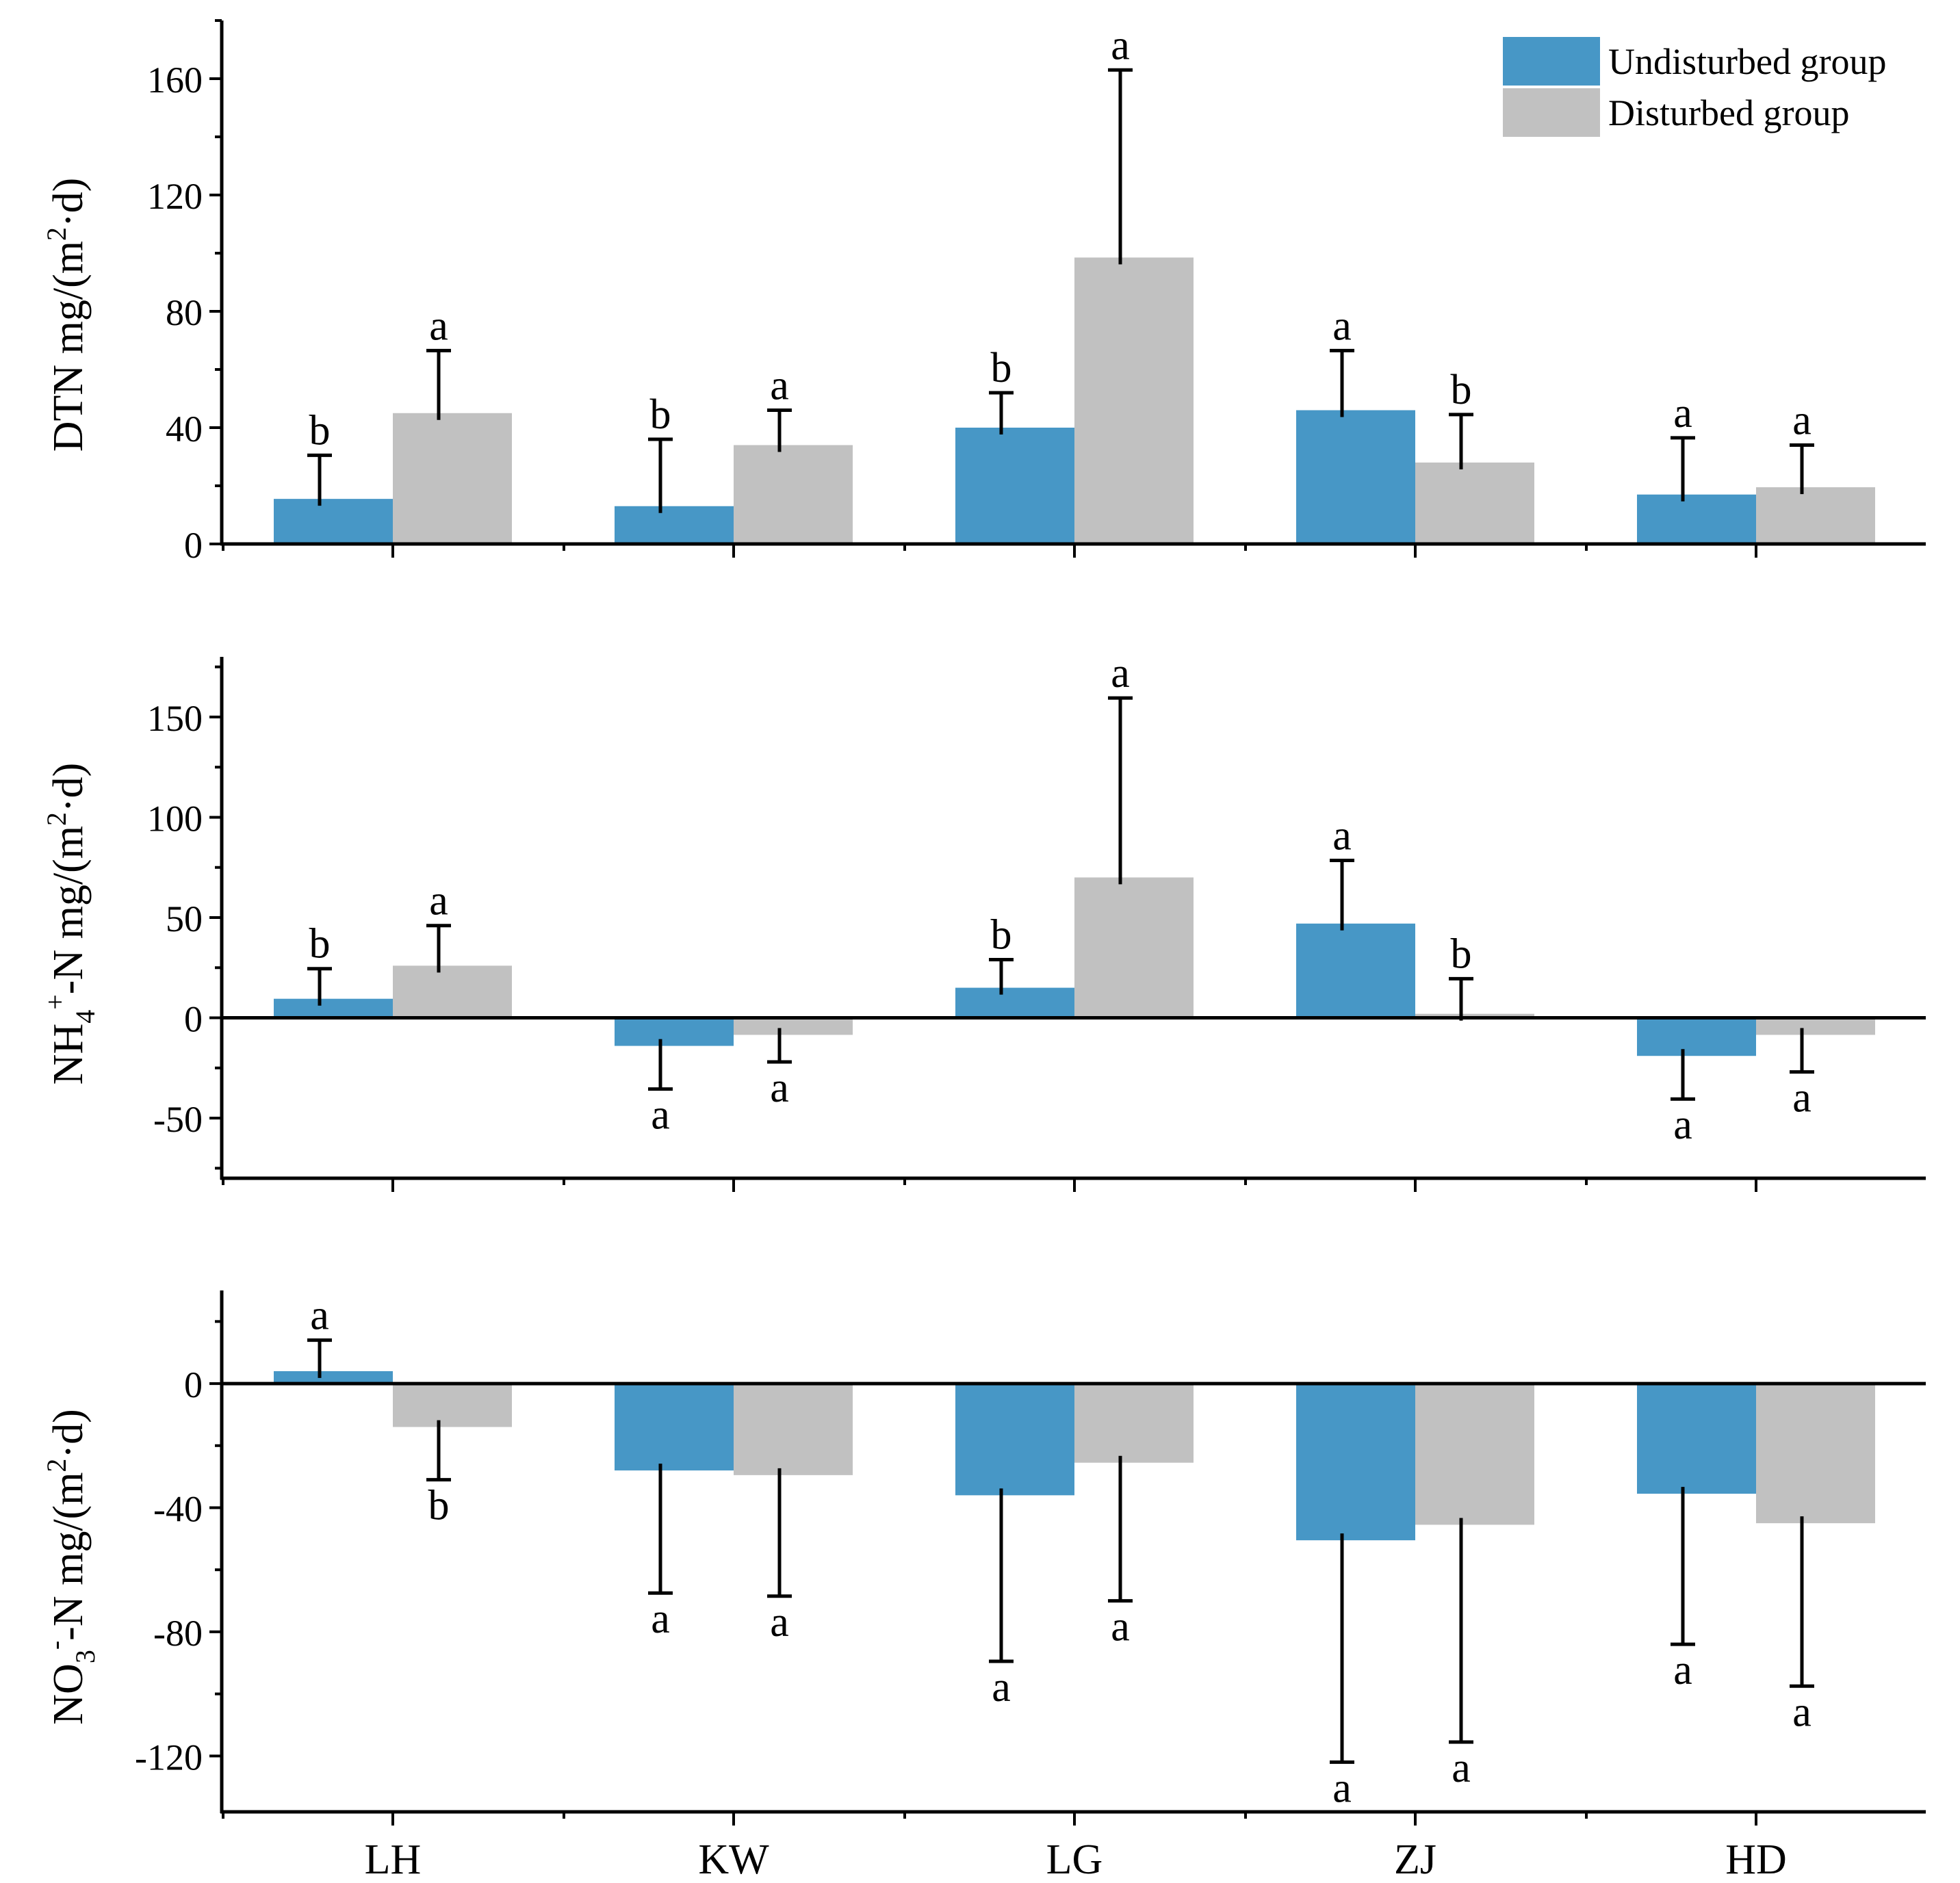 The height and width of the screenshot is (1883, 1960). I want to click on sig-letter-undisturbed-lg: a, so click(1001, 1687).